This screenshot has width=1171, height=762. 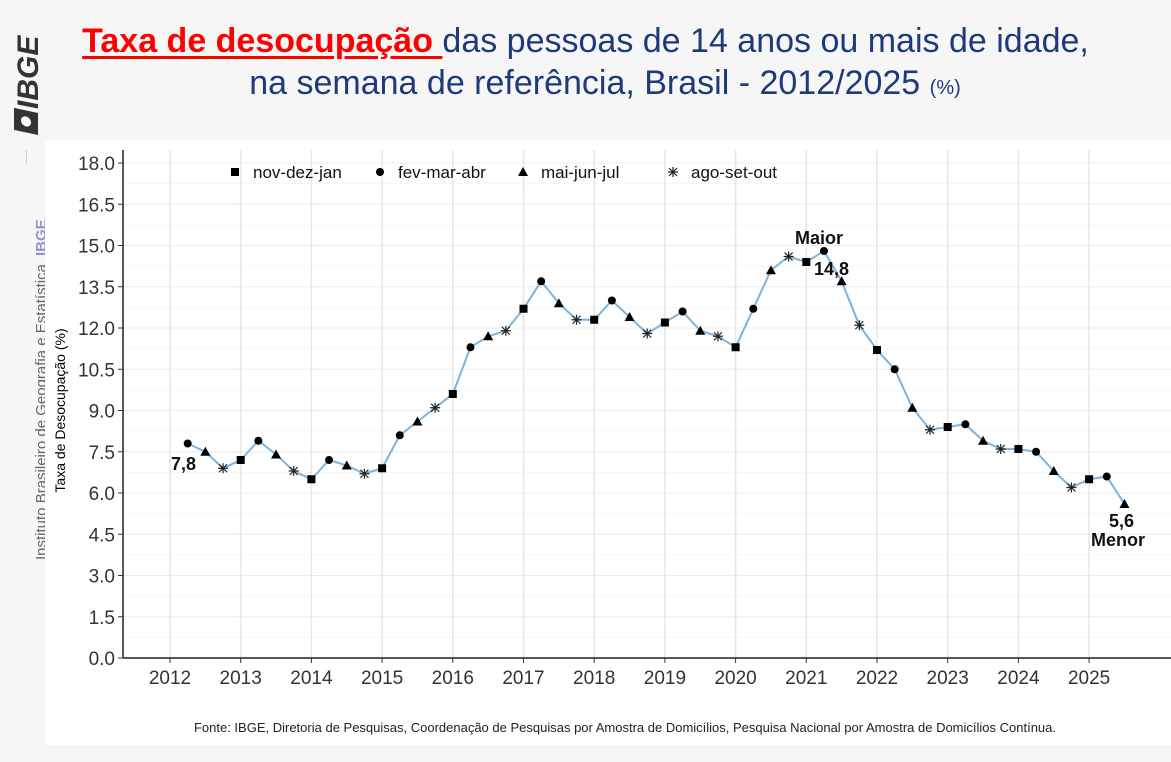 What do you see at coordinates (170, 678) in the screenshot?
I see `x-tick-label: 2012` at bounding box center [170, 678].